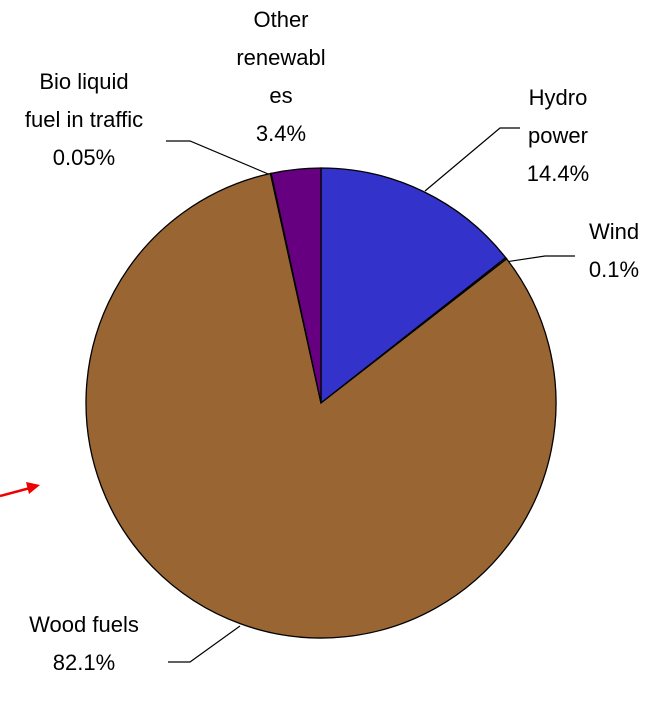 The height and width of the screenshot is (718, 659). What do you see at coordinates (614, 251) in the screenshot?
I see `slice-label: Wind 0.1%` at bounding box center [614, 251].